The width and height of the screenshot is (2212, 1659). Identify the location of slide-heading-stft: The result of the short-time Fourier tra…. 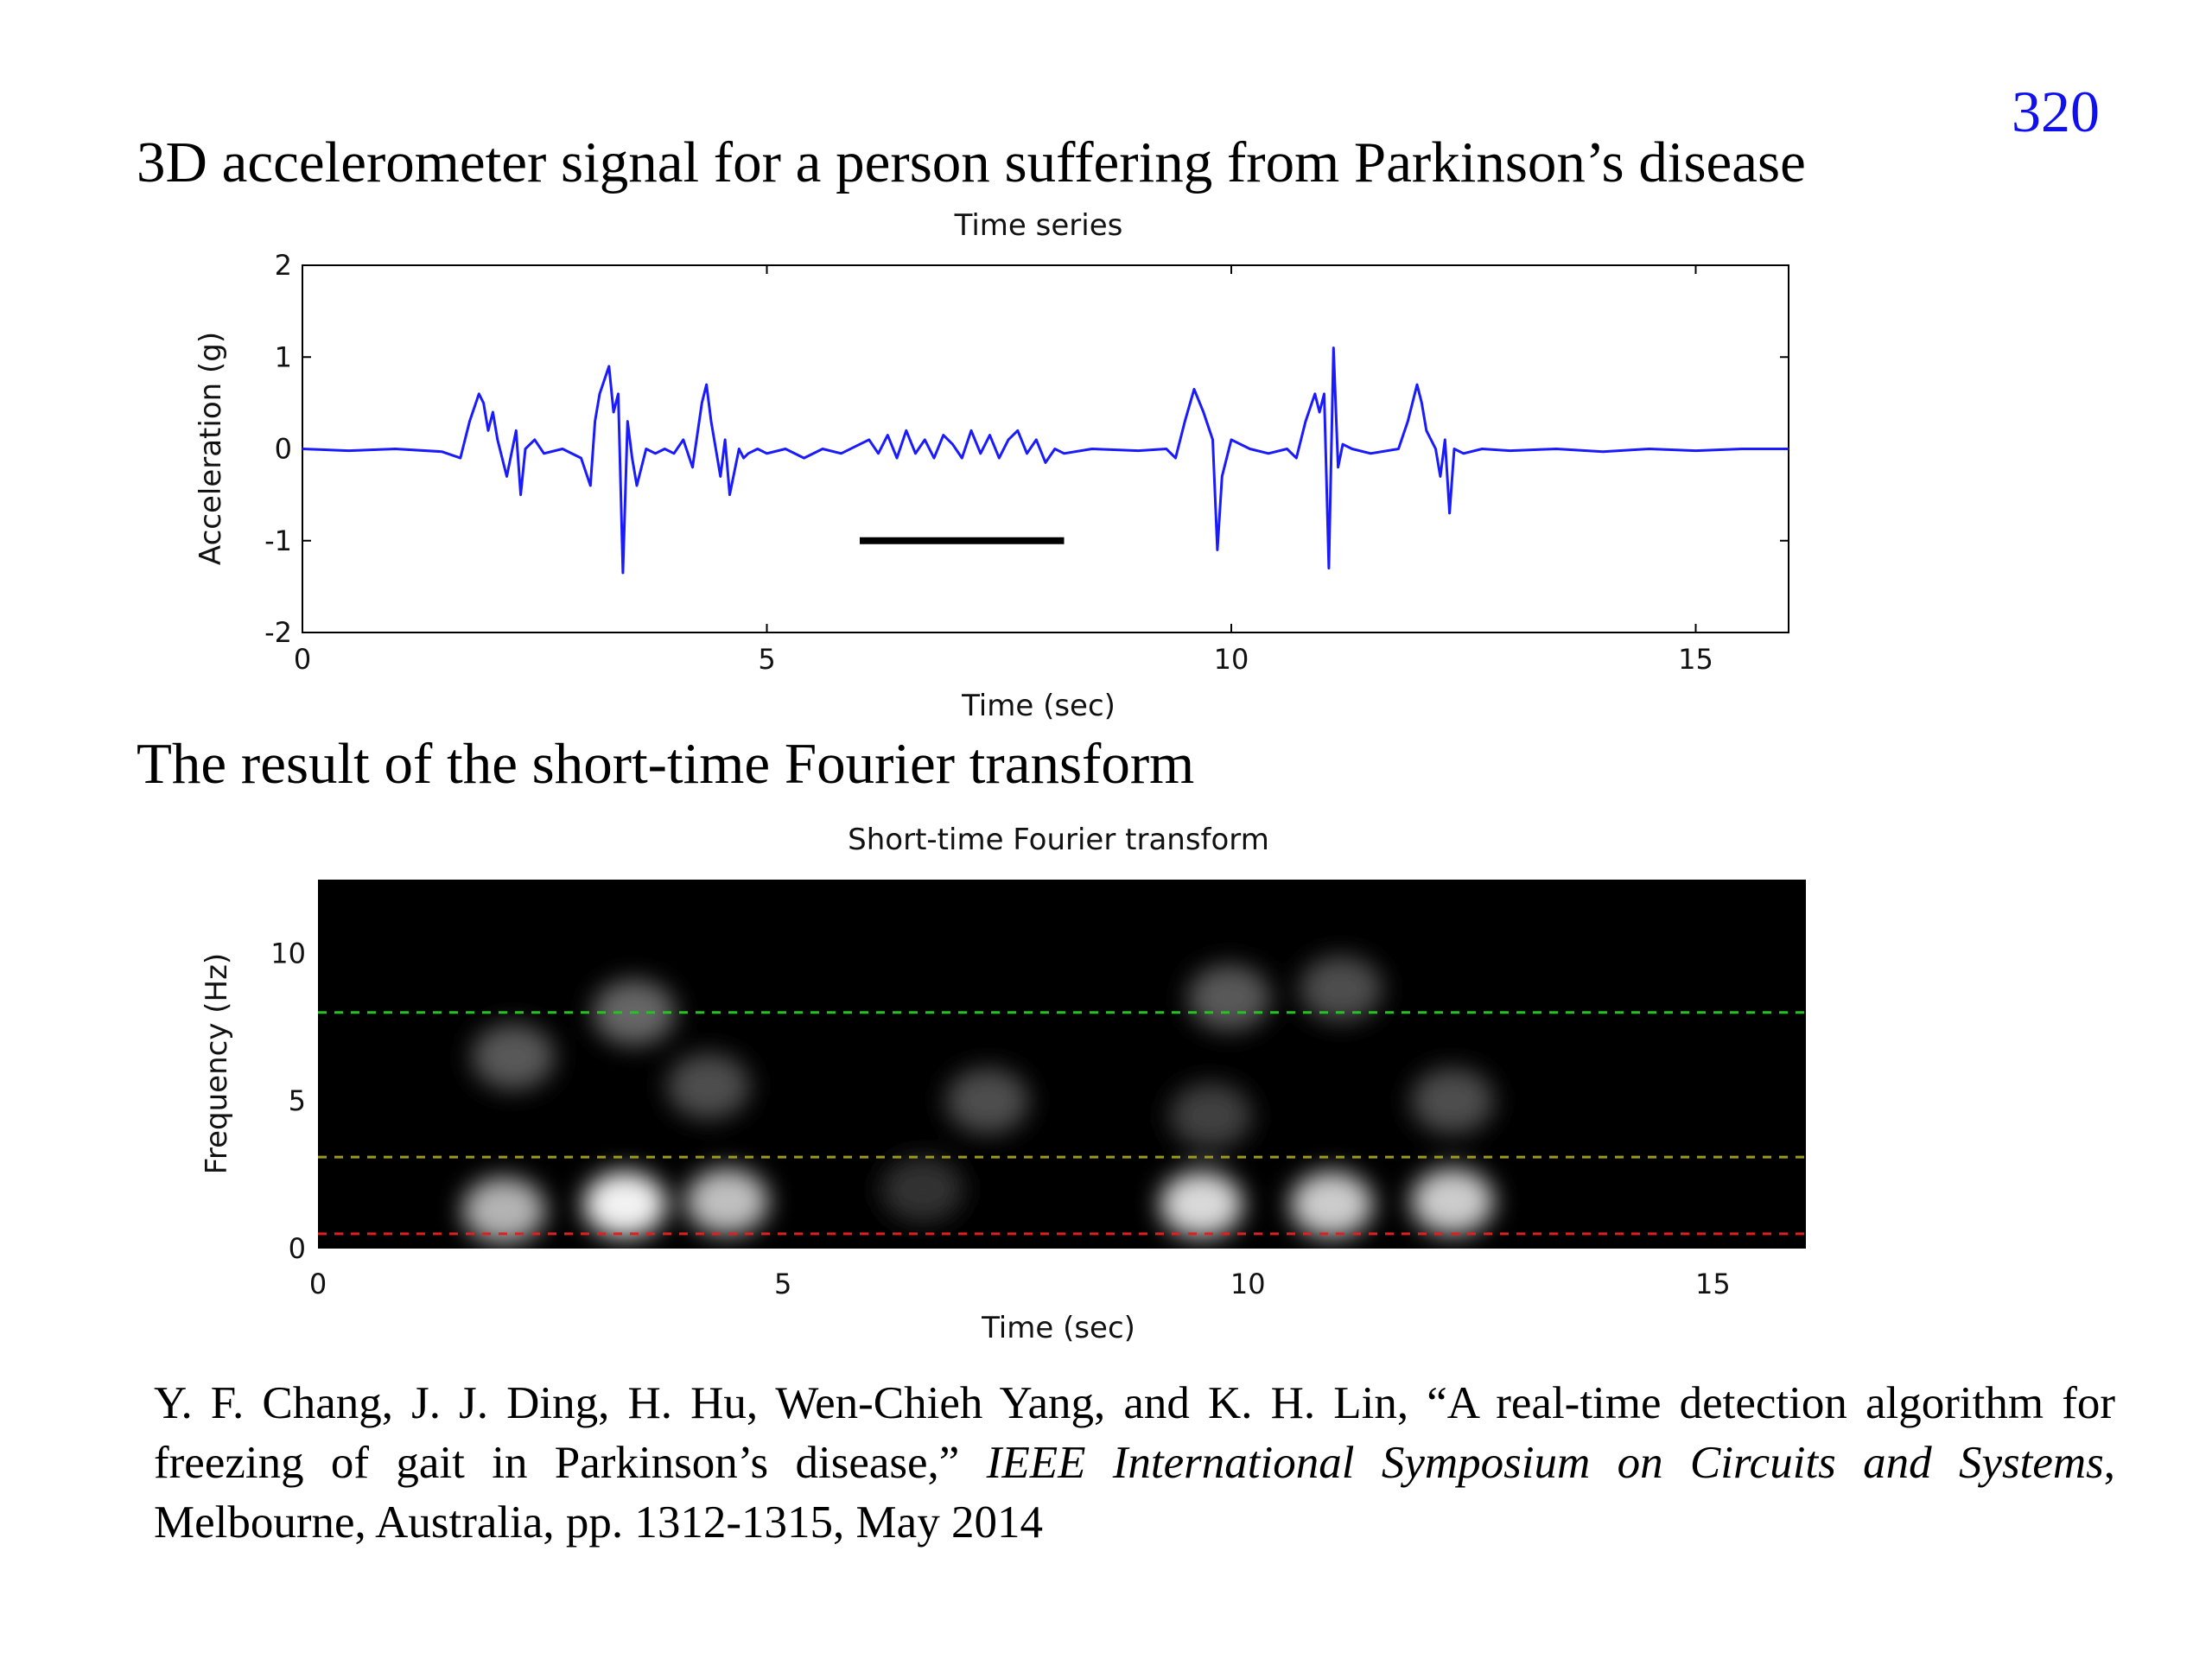
(666, 764).